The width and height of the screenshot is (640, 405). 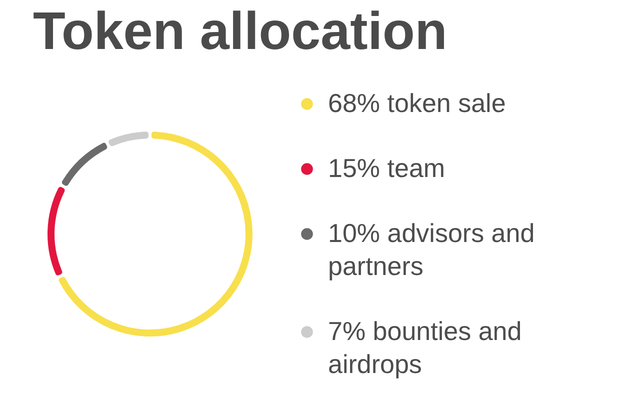 What do you see at coordinates (387, 168) in the screenshot?
I see `legend-label: 15% team` at bounding box center [387, 168].